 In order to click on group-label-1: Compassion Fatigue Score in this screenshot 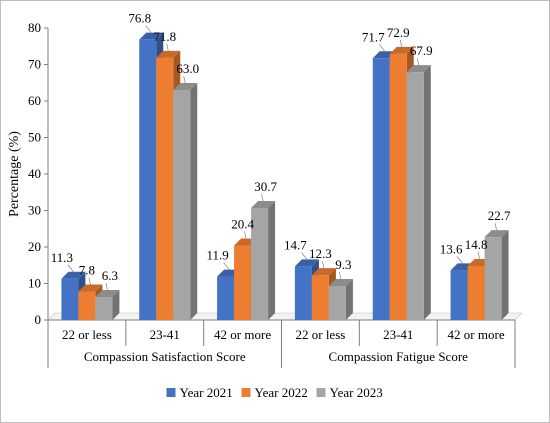, I will do `click(399, 356)`.